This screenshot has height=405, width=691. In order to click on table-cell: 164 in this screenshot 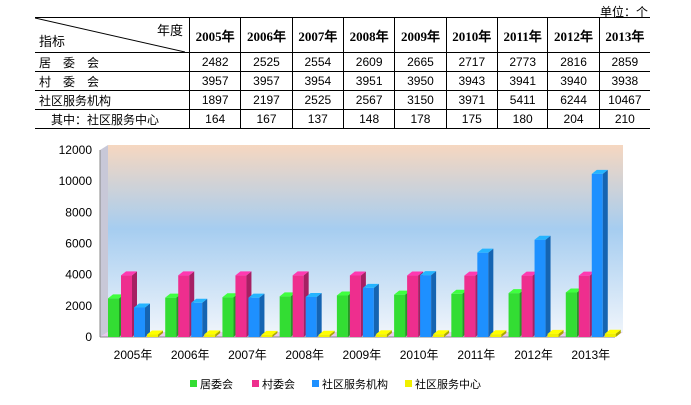, I will do `click(215, 119)`.